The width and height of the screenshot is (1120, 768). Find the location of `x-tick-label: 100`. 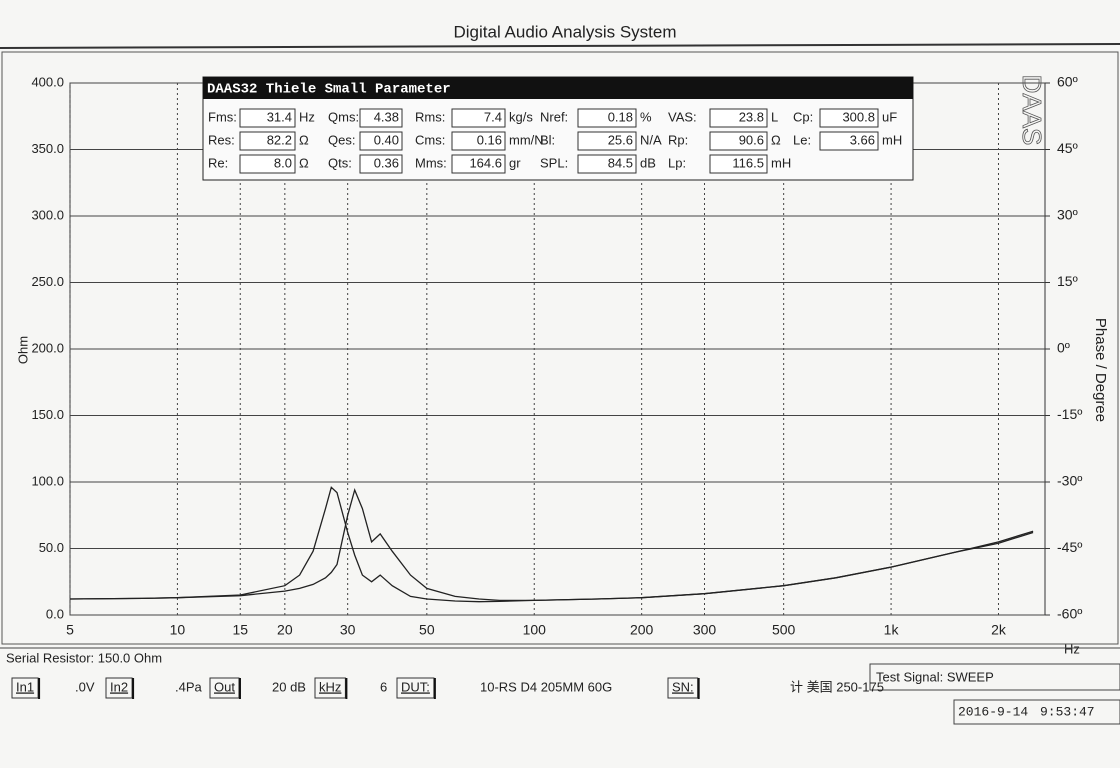

x-tick-label: 100 is located at coordinates (535, 630).